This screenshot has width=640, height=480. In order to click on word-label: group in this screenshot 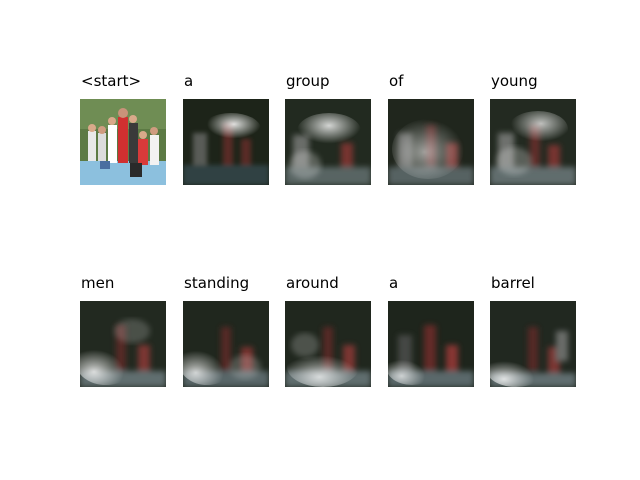, I will do `click(308, 81)`.